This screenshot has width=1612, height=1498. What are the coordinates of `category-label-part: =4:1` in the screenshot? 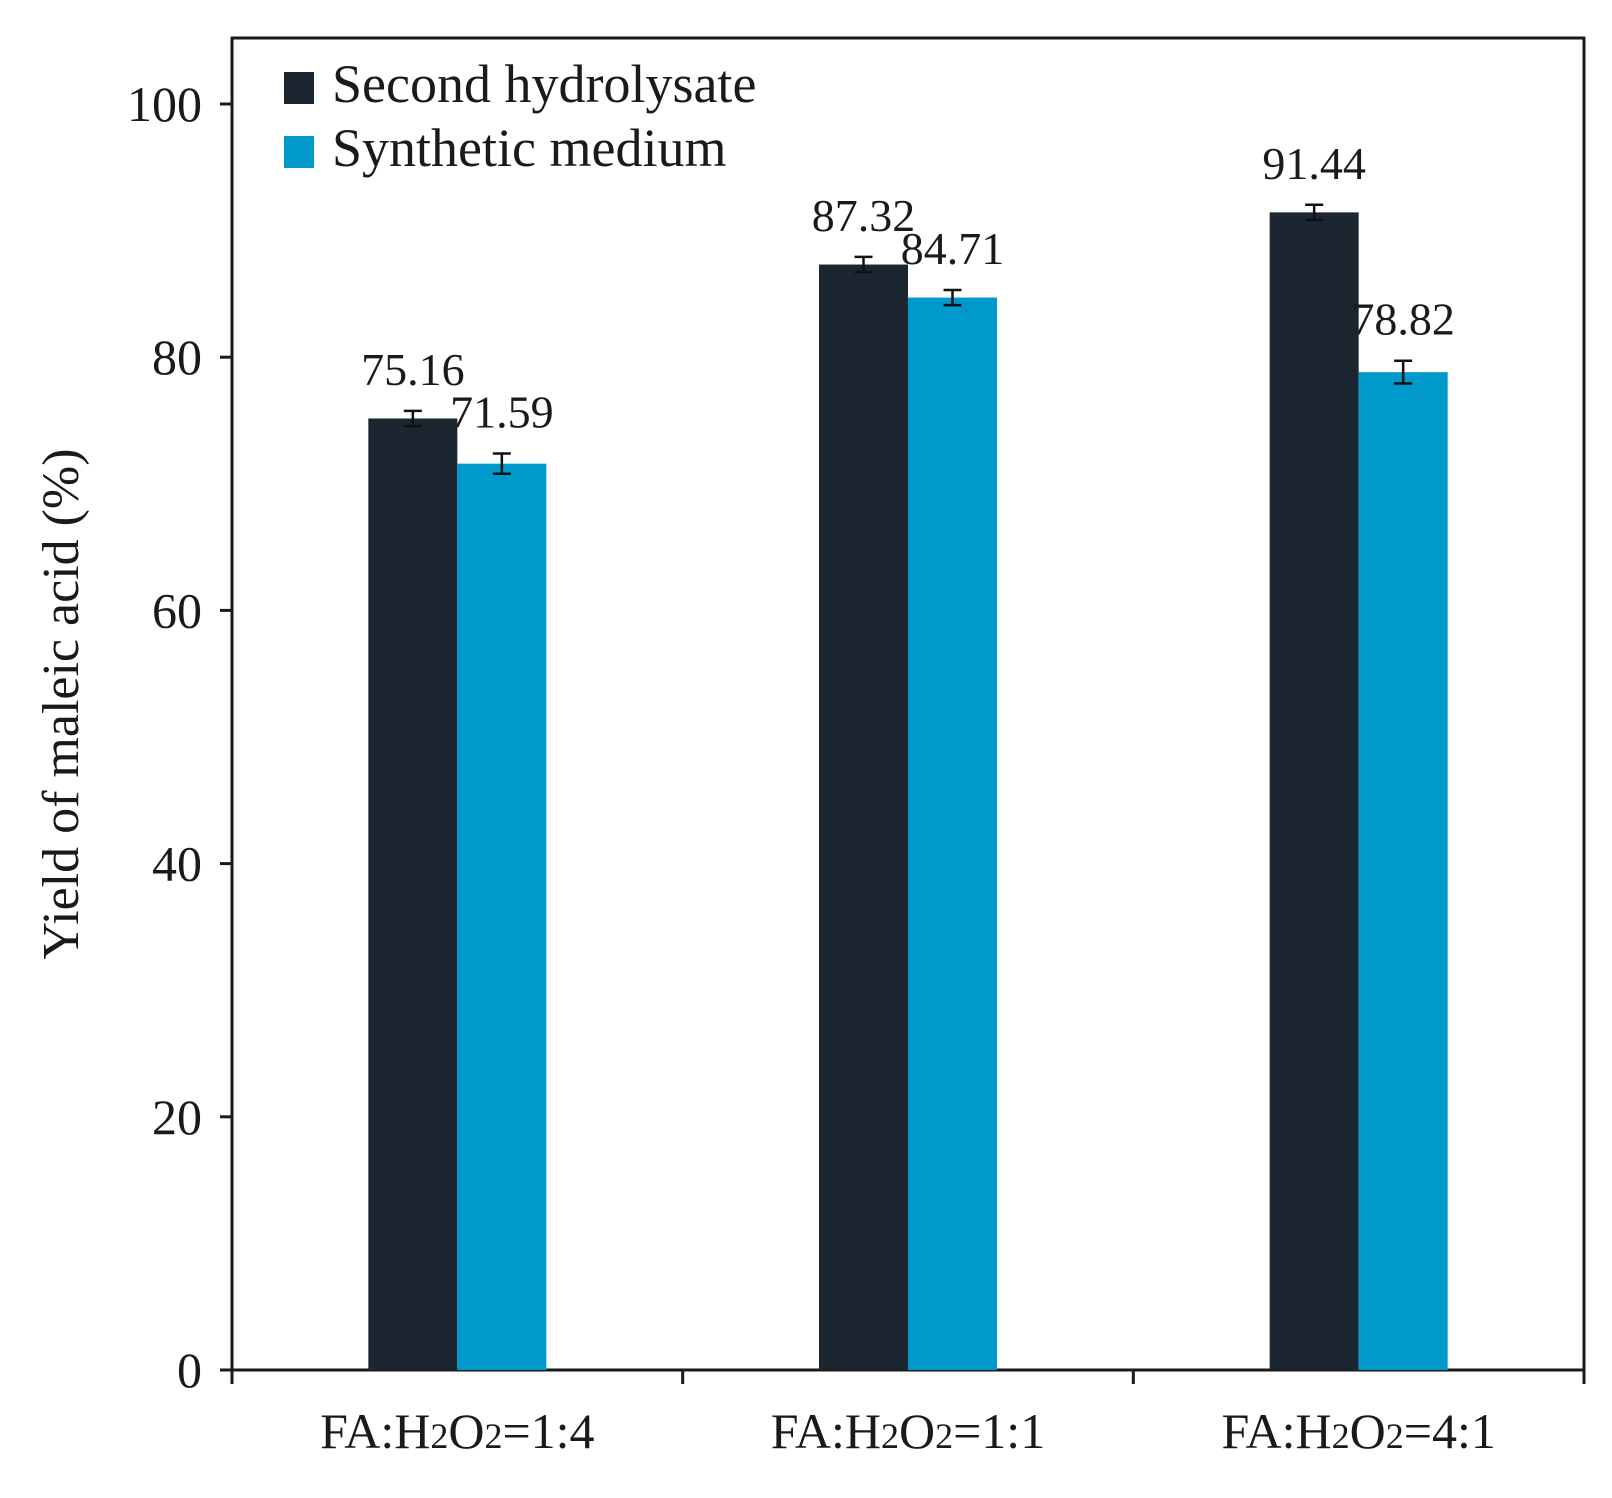 It's located at (1450, 1431).